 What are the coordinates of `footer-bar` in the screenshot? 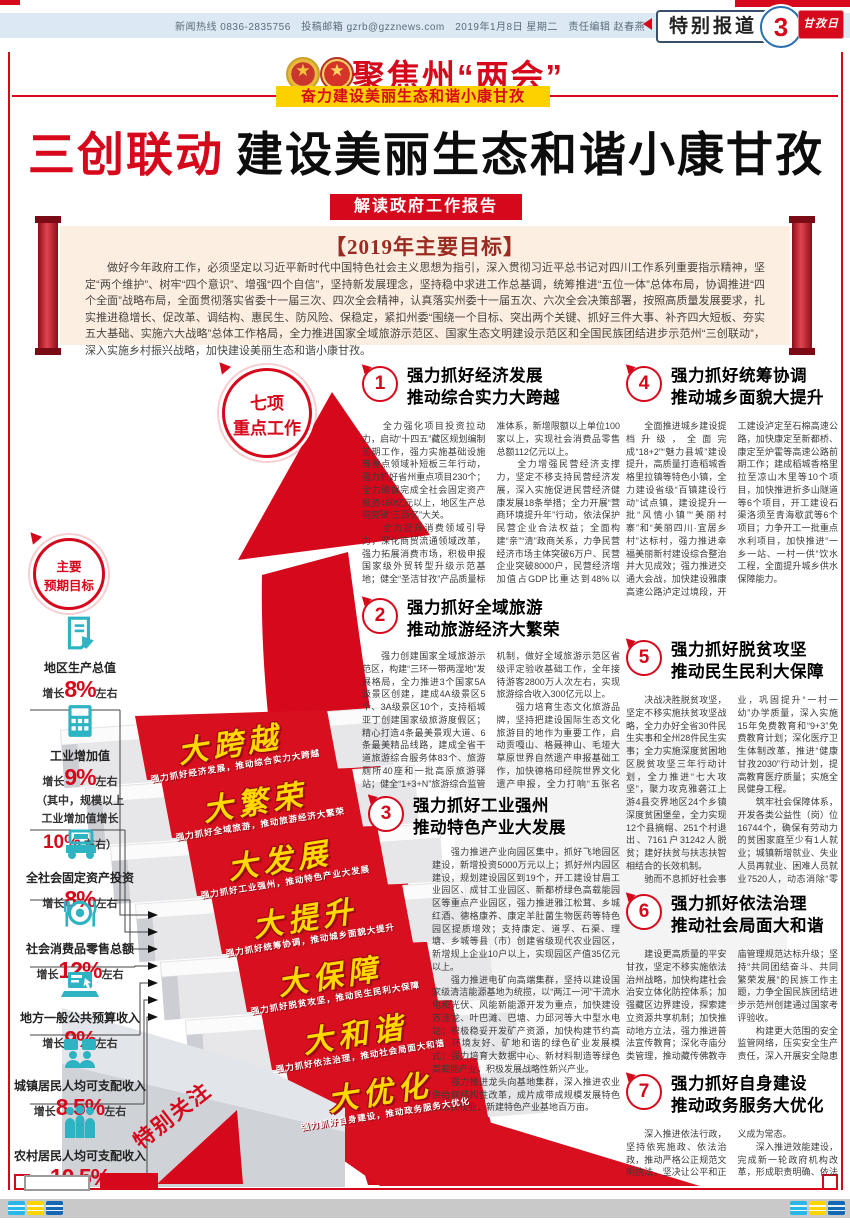 It's located at (425, 1208).